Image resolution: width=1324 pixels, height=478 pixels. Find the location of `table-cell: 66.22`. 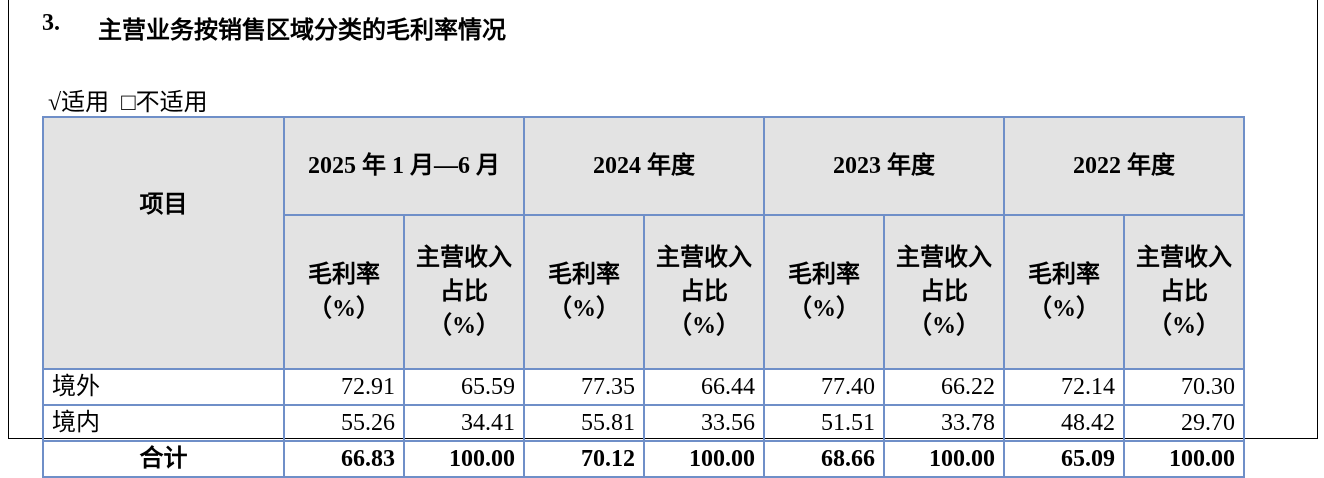

table-cell: 66.22 is located at coordinates (944, 387).